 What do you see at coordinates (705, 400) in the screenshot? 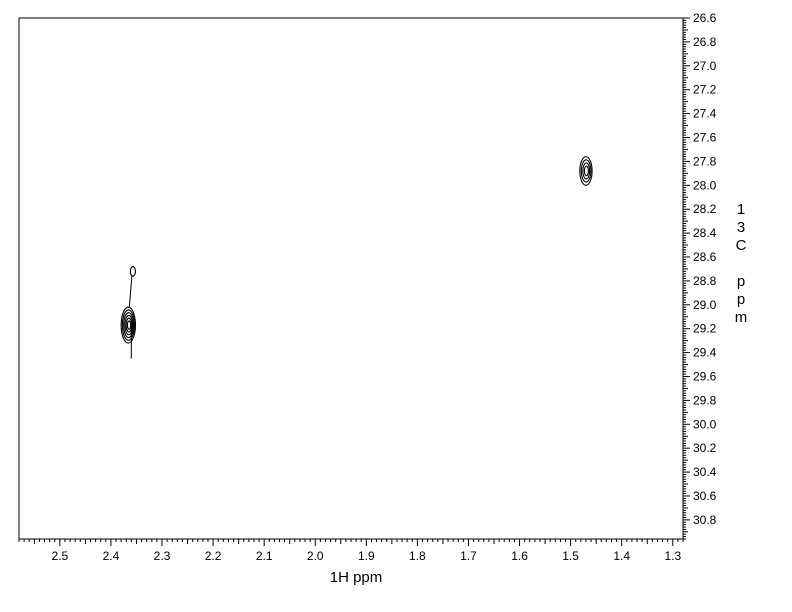
I see `y-tick-label: 29.8` at bounding box center [705, 400].